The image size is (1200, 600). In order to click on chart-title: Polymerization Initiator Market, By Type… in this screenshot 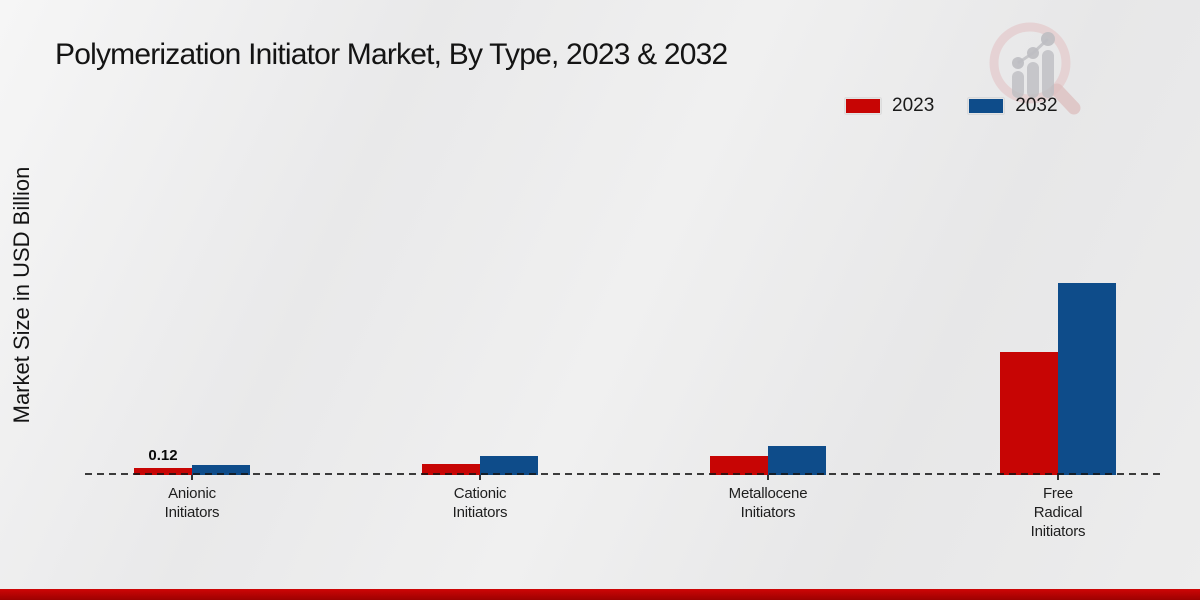, I will do `click(391, 54)`.